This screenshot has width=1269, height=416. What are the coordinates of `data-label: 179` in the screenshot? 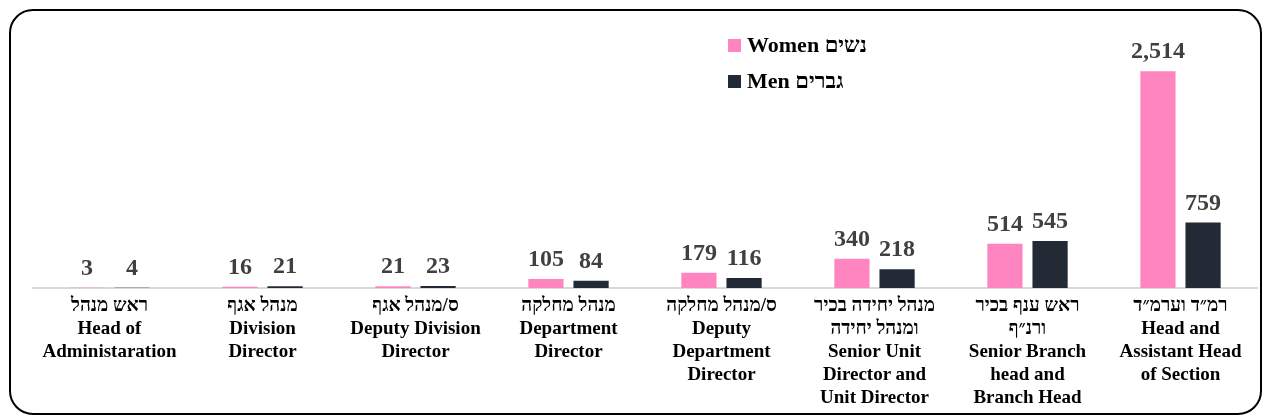 It's located at (698, 251).